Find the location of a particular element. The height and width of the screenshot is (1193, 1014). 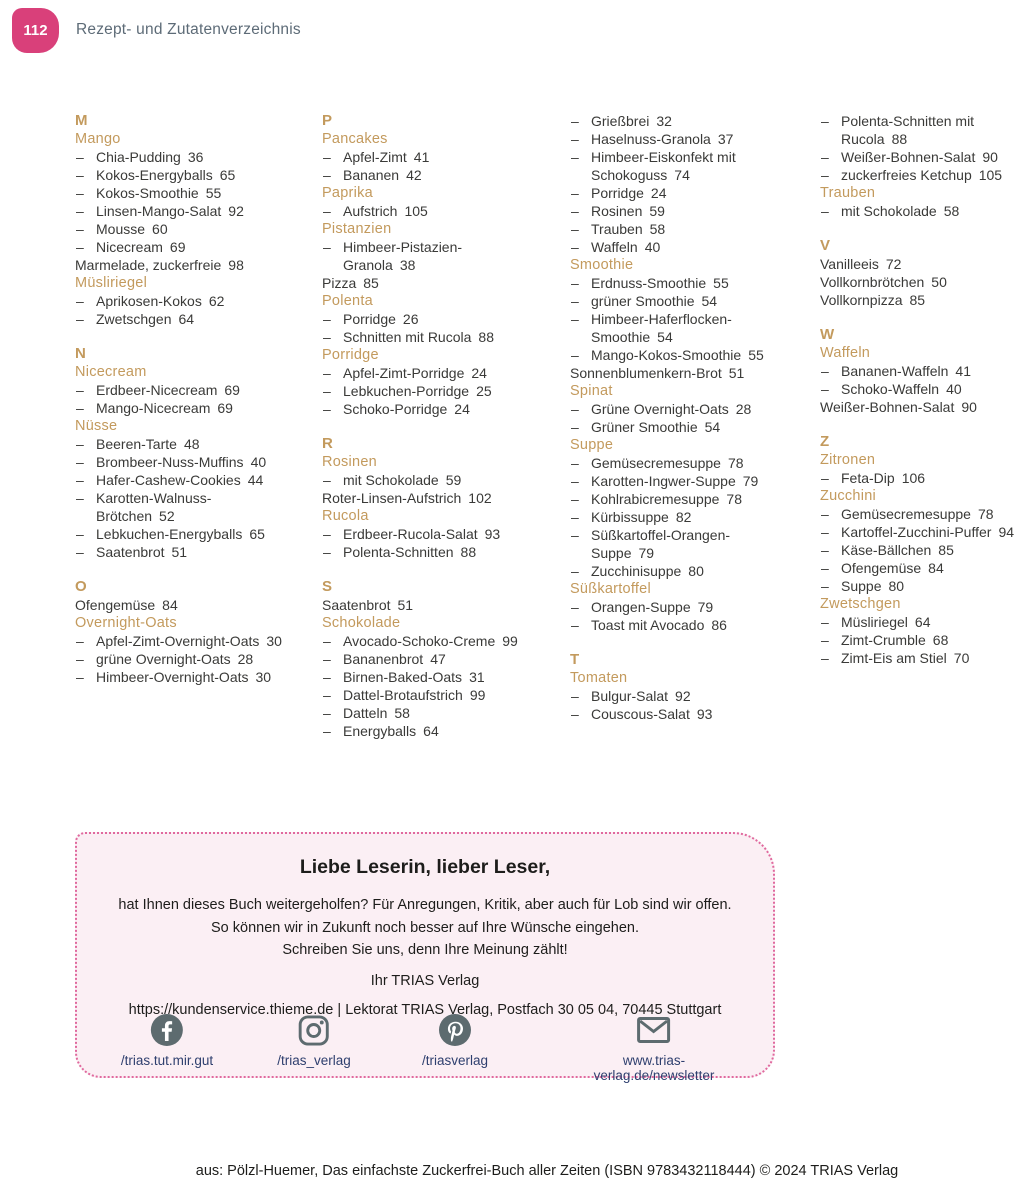

social-label: www.trias-verlag.de/newsletter is located at coordinates (654, 1068).